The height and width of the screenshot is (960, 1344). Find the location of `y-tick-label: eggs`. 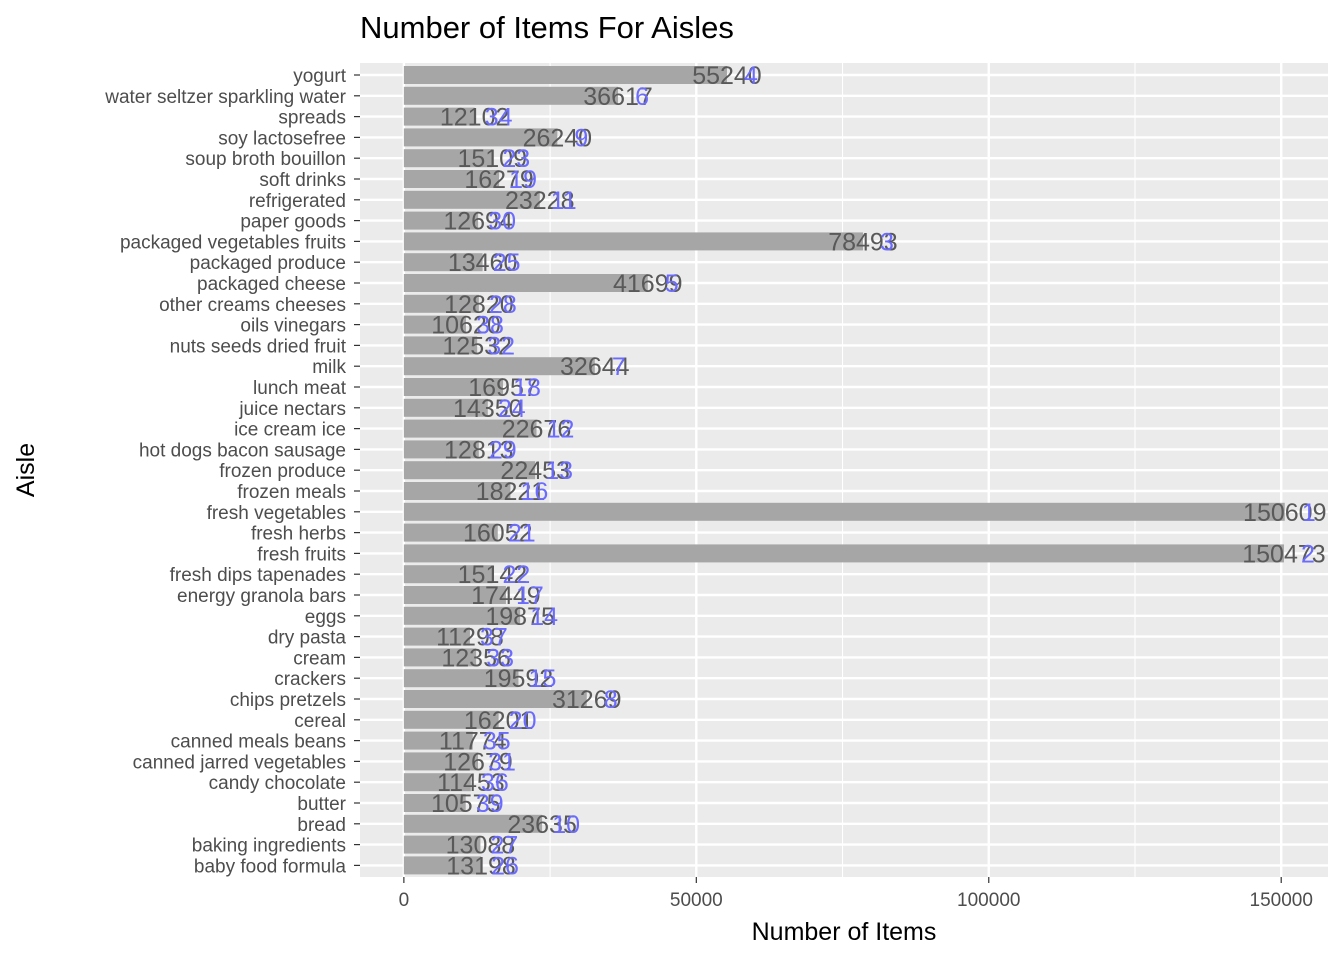

y-tick-label: eggs is located at coordinates (325, 617).